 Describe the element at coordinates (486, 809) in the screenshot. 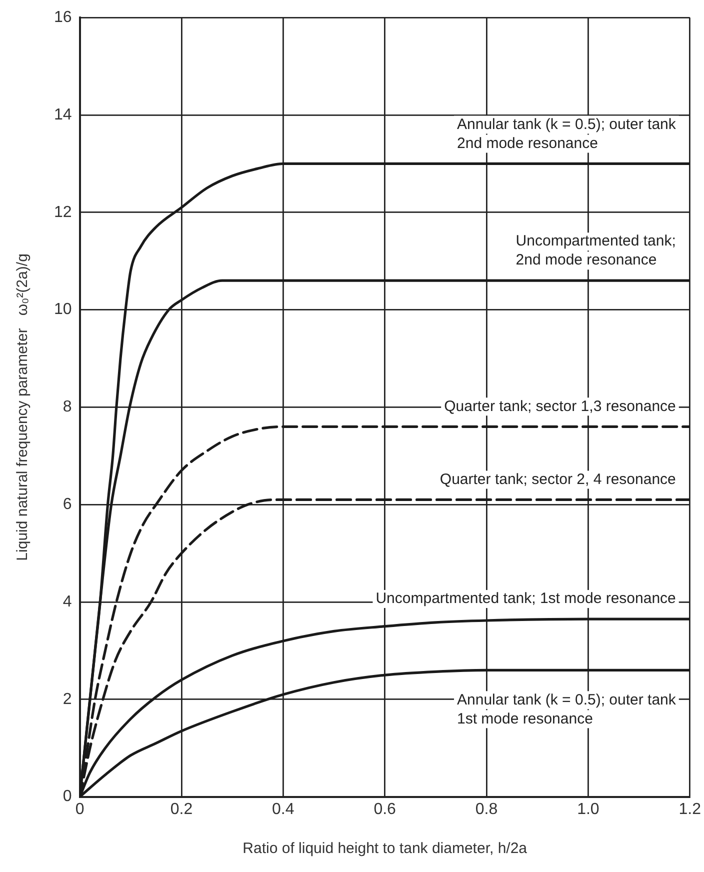

I see `x-tick-label: 0.8` at that location.